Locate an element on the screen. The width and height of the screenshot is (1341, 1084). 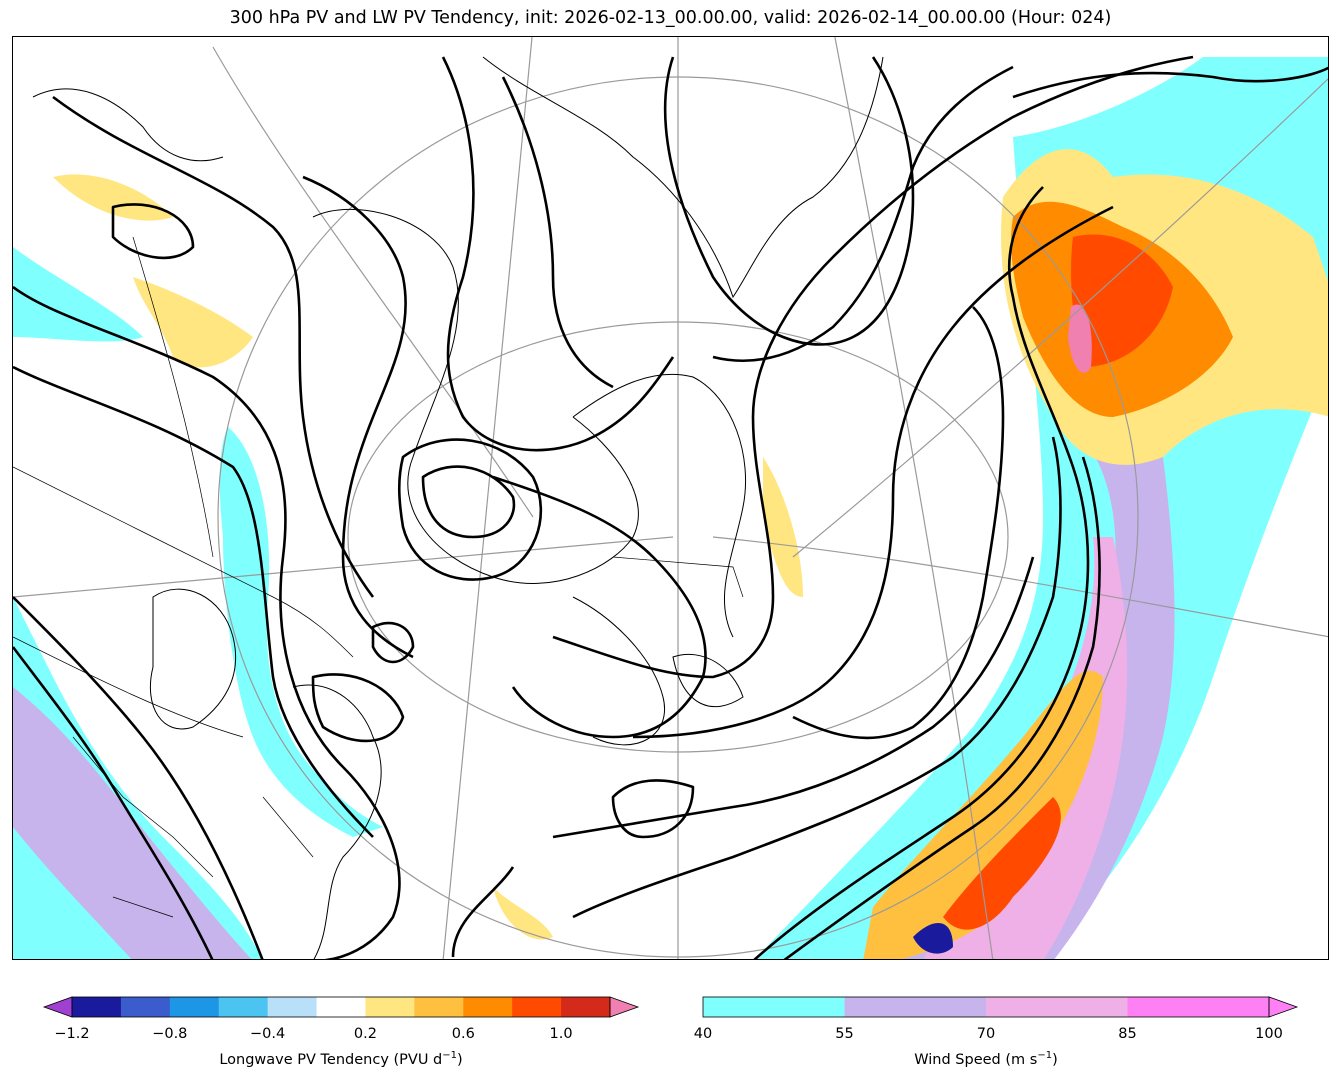
meridian-b is located at coordinates (487, 498).